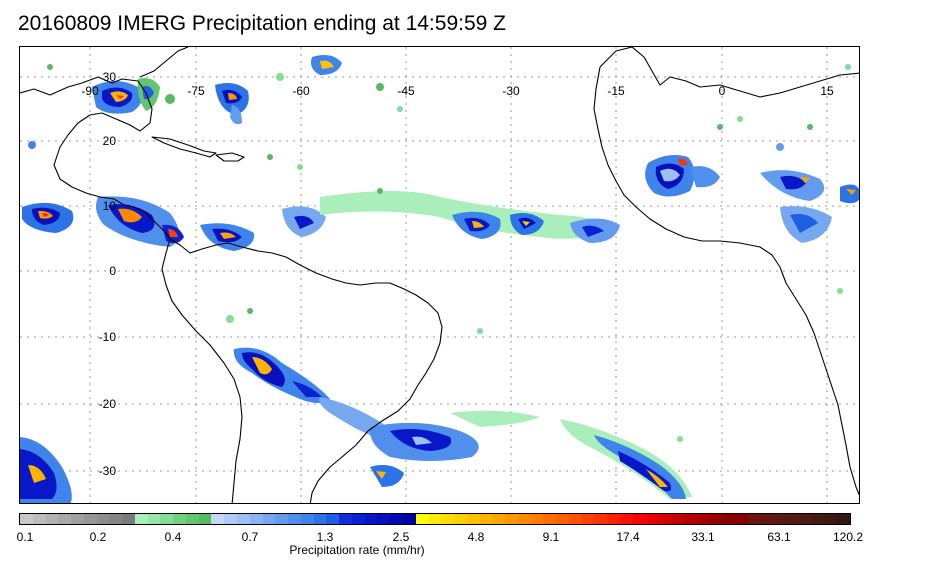 This screenshot has height=571, width=944. I want to click on precip-cell-central-america, so click(174, 223).